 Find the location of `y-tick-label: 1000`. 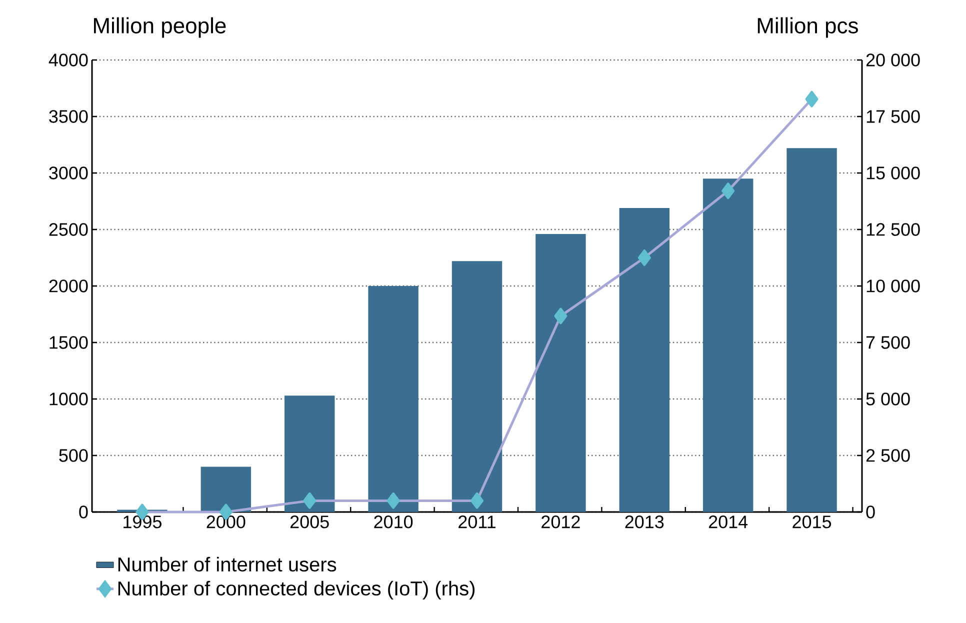

y-tick-label: 1000 is located at coordinates (69, 399).